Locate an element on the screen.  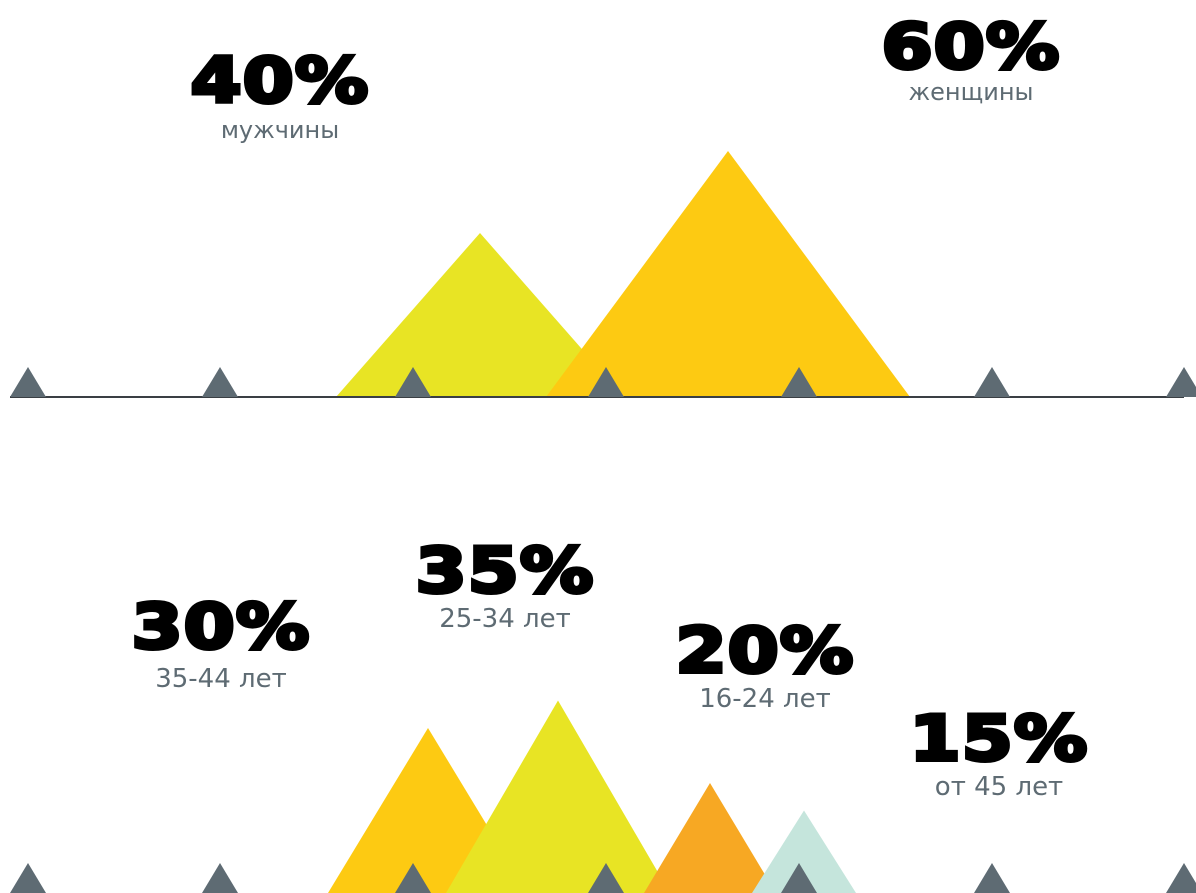
value-label-25-34: 35% is located at coordinates (504, 570).